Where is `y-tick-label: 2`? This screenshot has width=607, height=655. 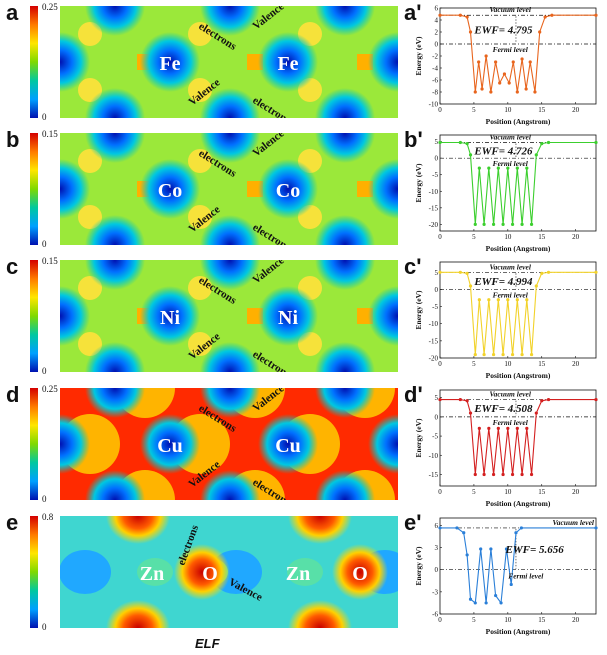
y-tick-label: 2 is located at coordinates (437, 33).